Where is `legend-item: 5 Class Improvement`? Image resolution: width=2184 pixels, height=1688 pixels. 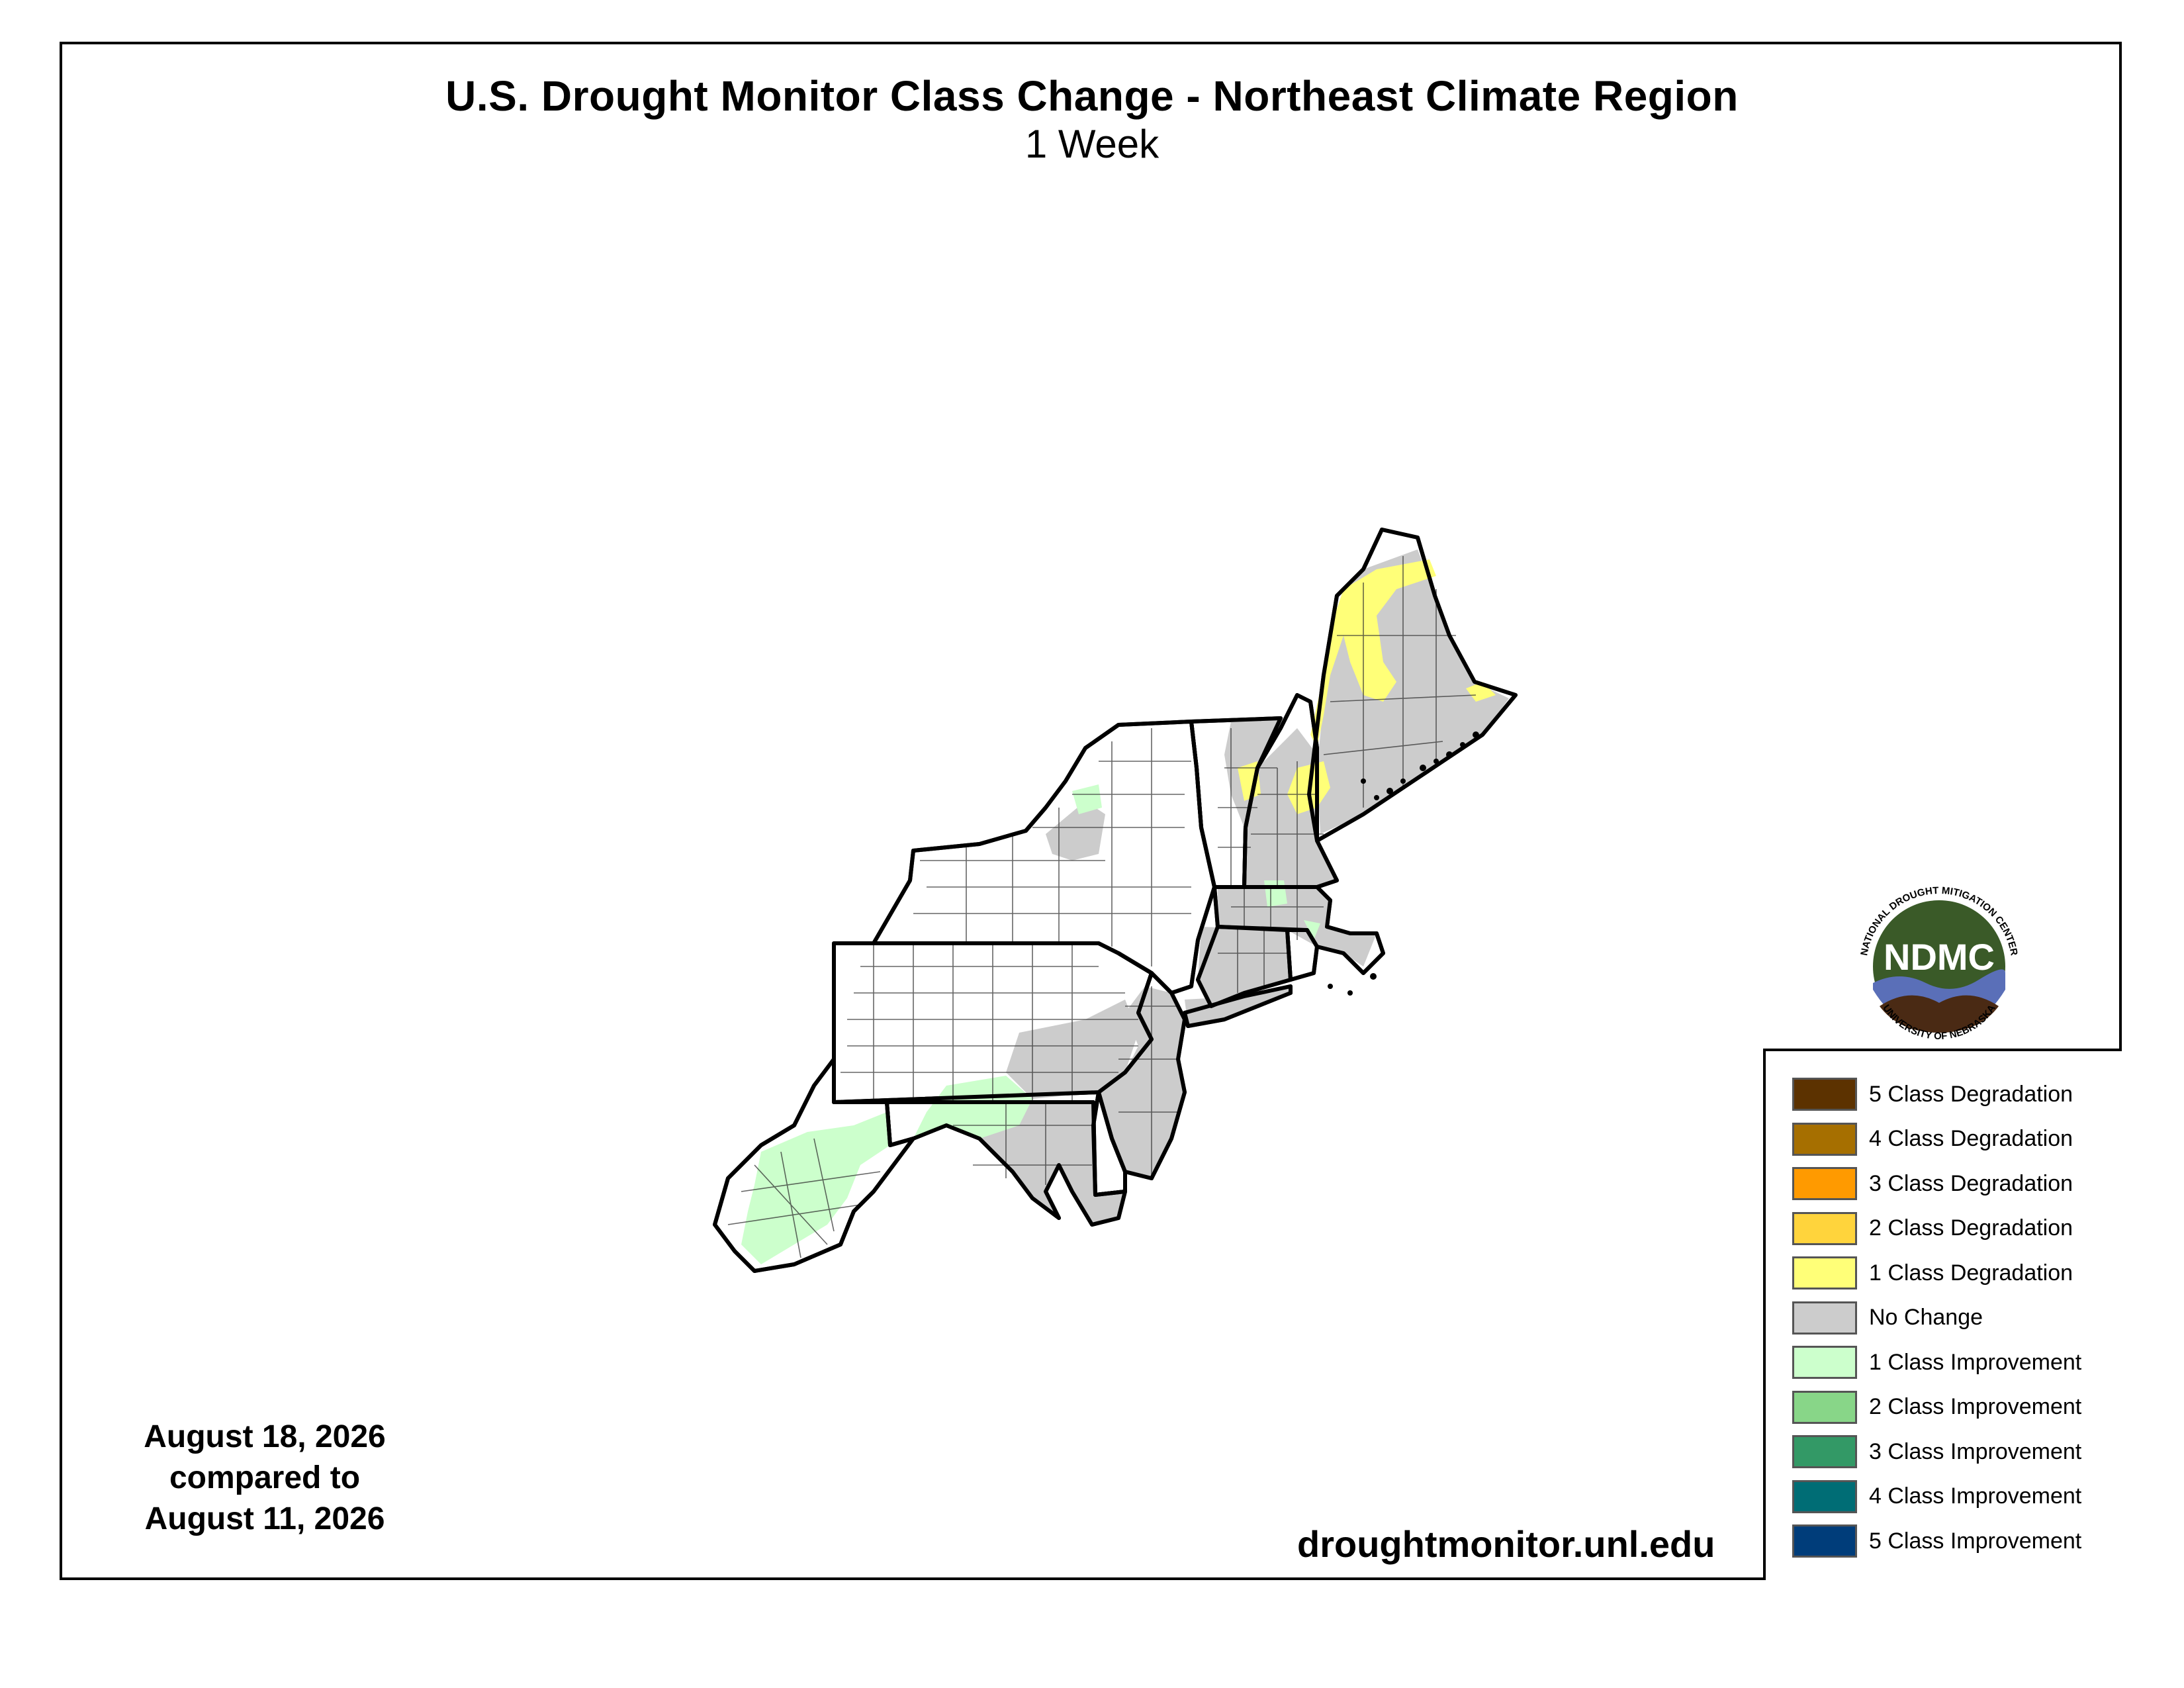
legend-item: 5 Class Improvement is located at coordinates (1937, 1541).